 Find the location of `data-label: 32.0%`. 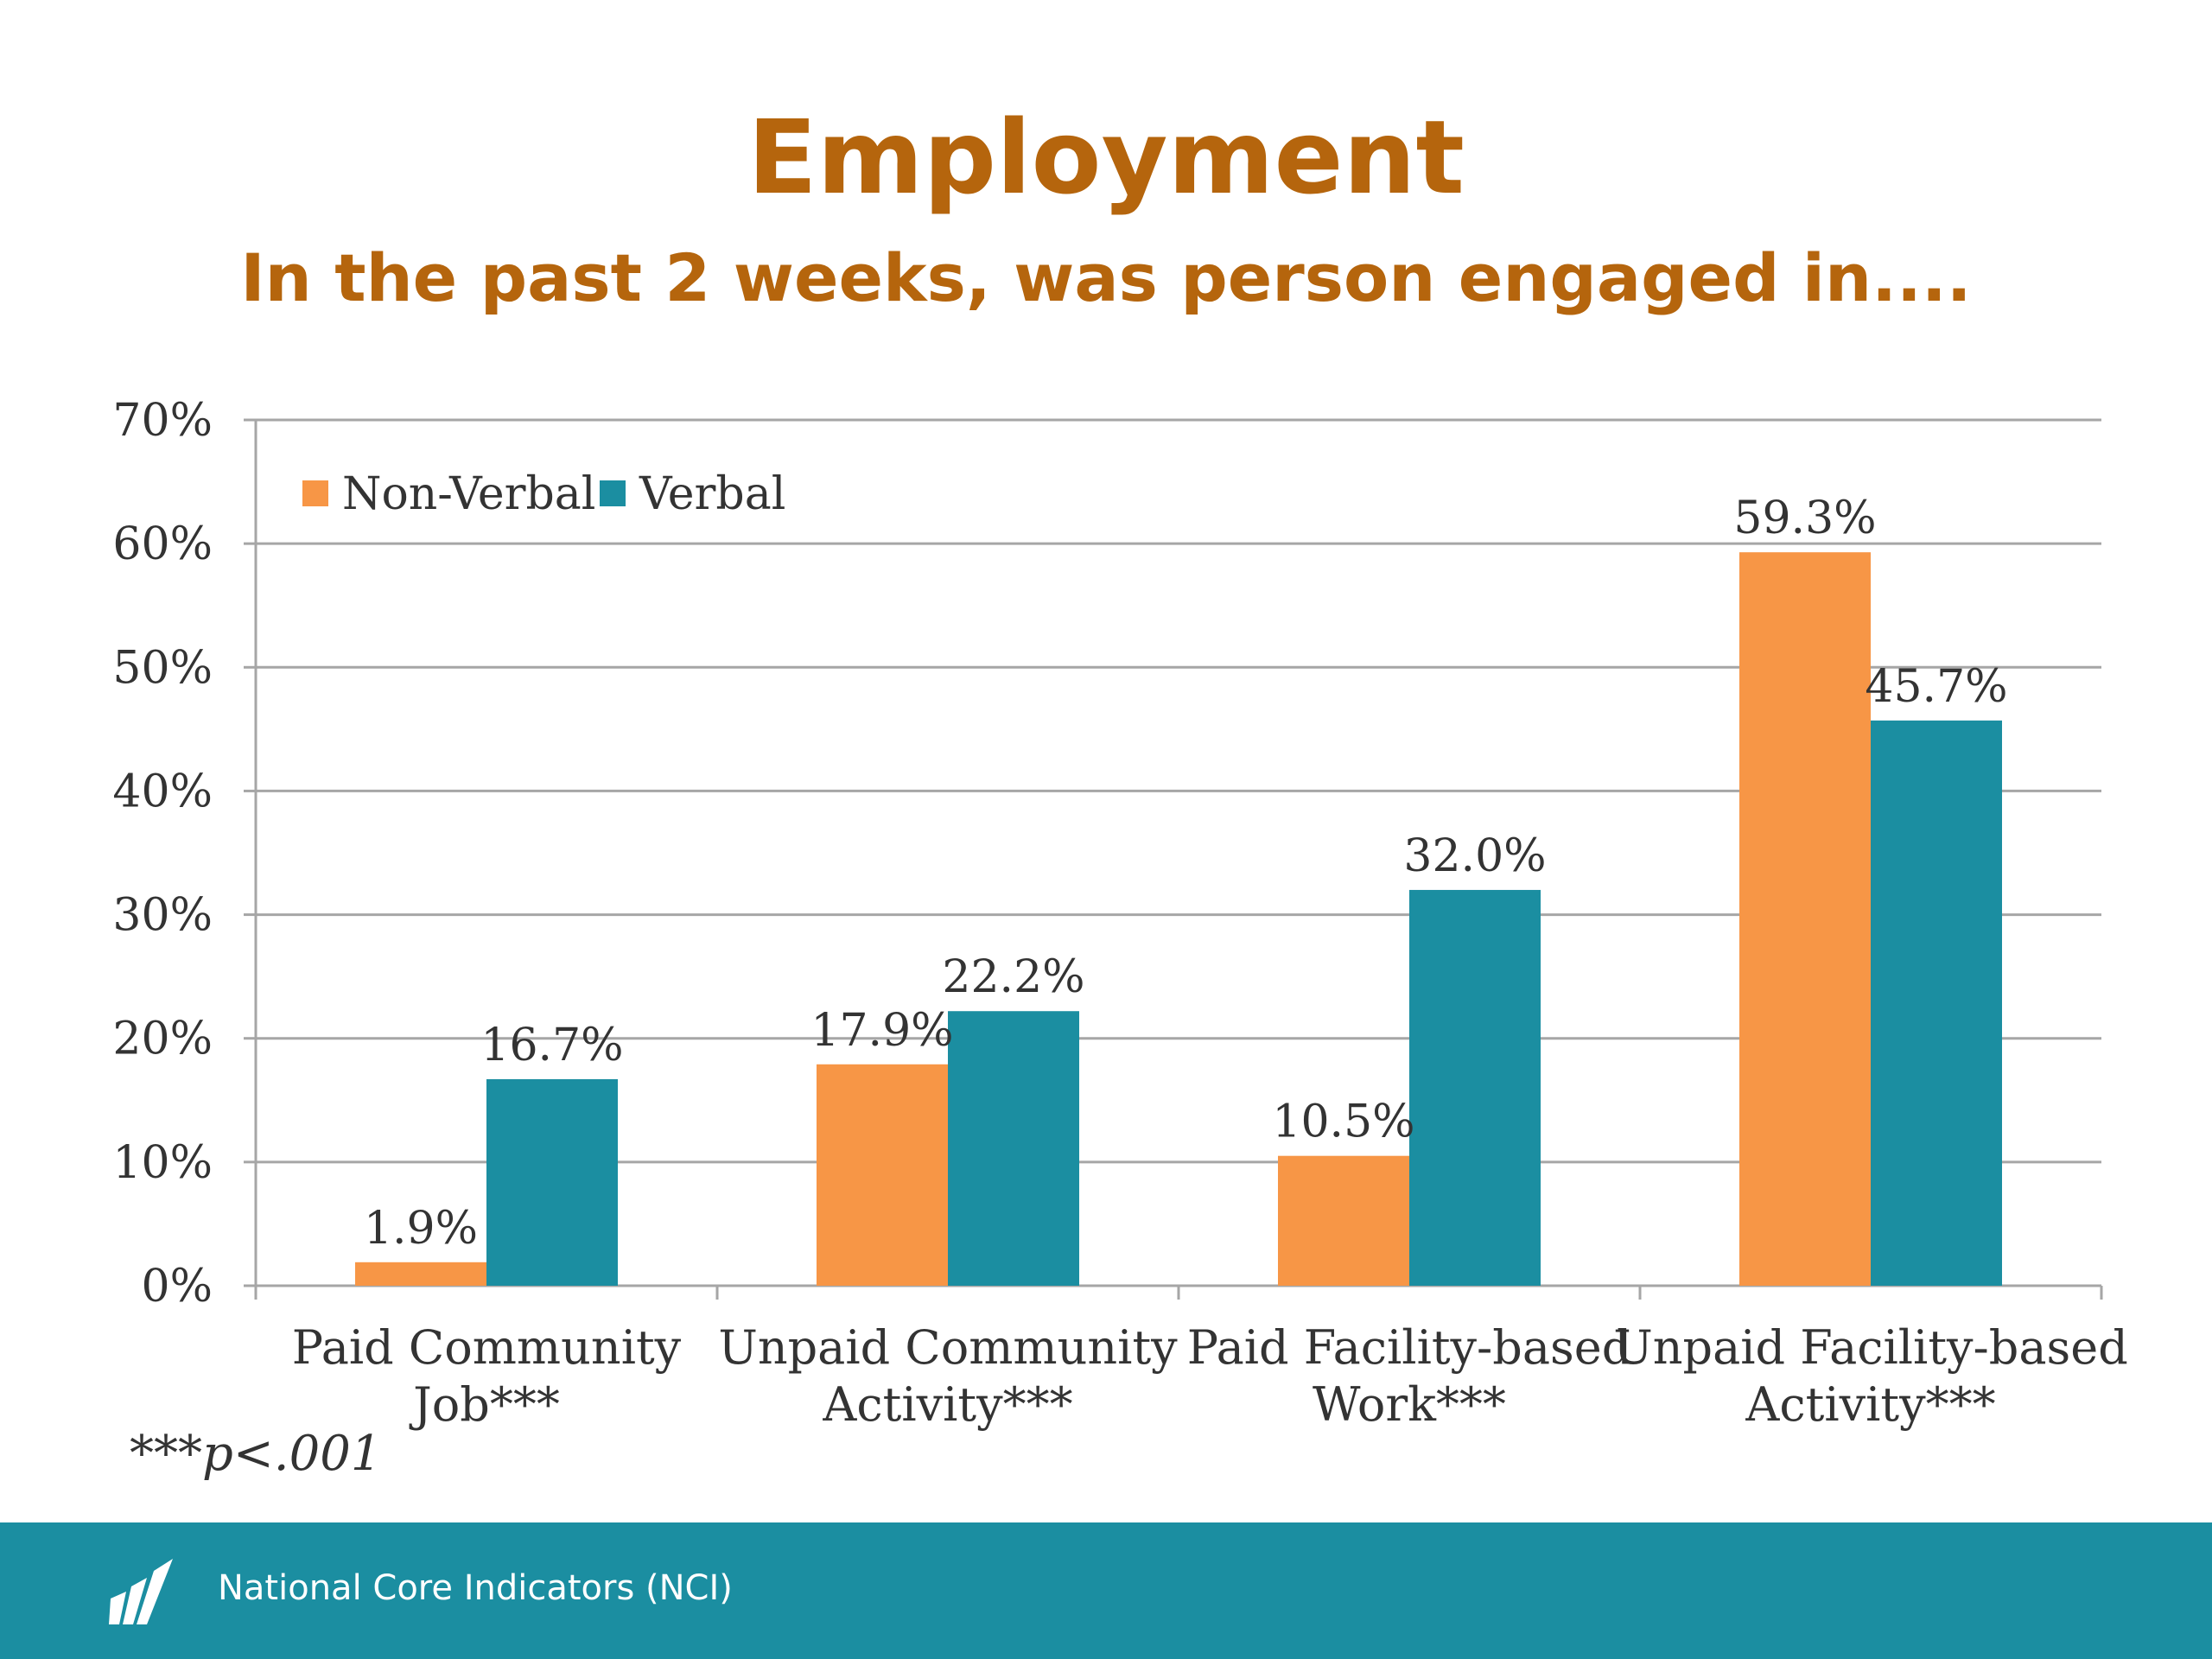

data-label: 32.0% is located at coordinates (1474, 856).